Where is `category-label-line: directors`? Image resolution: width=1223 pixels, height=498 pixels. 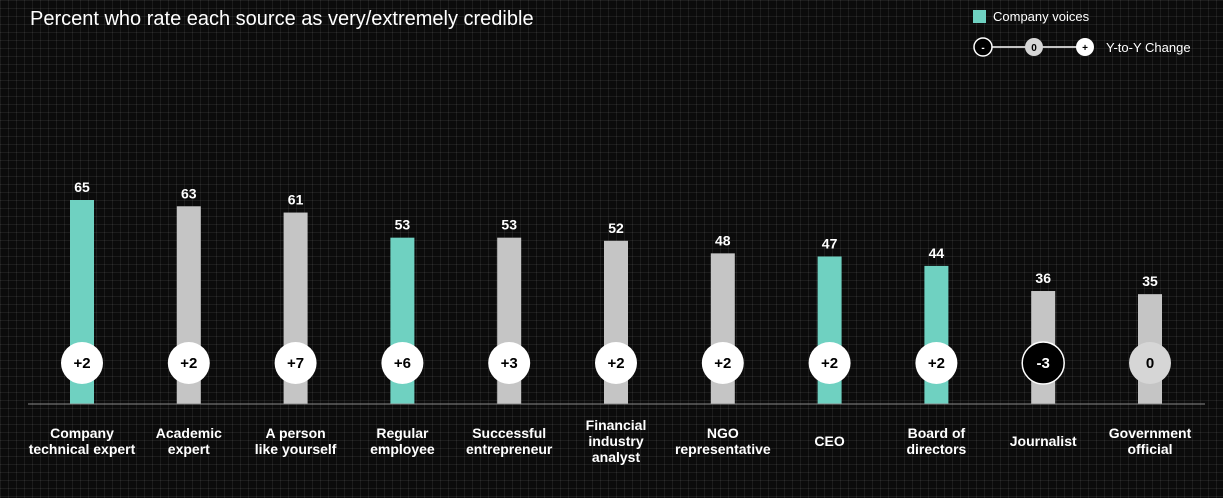 category-label-line: directors is located at coordinates (936, 449).